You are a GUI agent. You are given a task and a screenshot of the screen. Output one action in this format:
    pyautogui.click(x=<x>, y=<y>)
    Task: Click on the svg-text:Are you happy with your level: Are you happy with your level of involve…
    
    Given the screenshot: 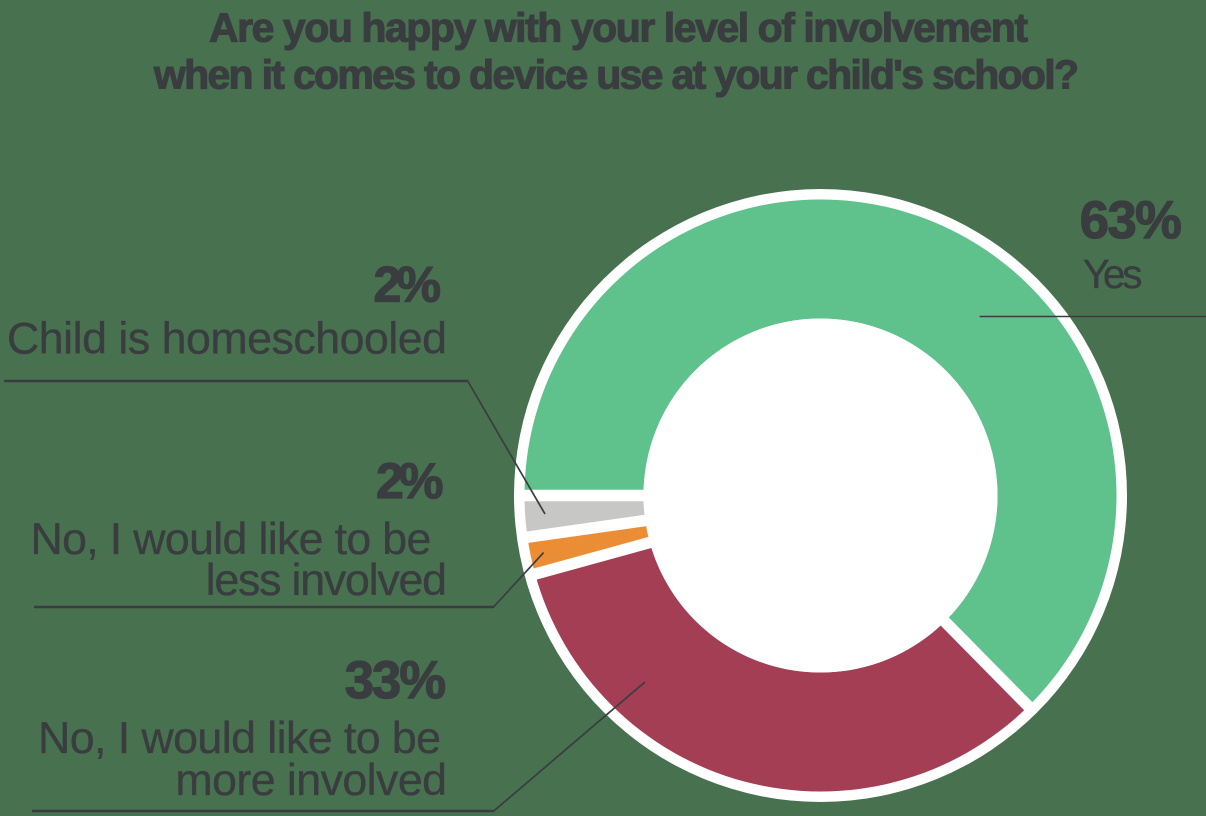 What is the action you would take?
    pyautogui.click(x=618, y=28)
    